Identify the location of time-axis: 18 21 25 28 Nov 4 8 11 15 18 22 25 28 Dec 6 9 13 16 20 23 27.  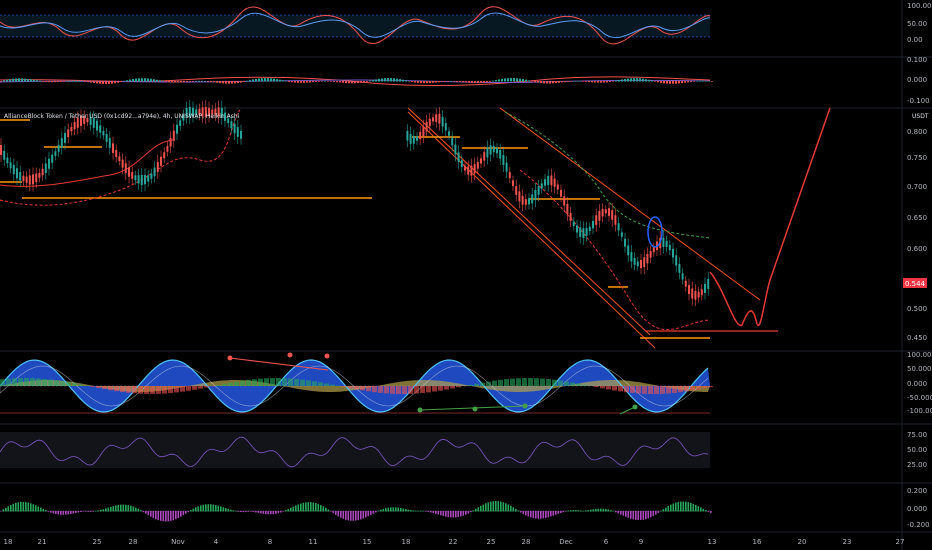
(454, 542).